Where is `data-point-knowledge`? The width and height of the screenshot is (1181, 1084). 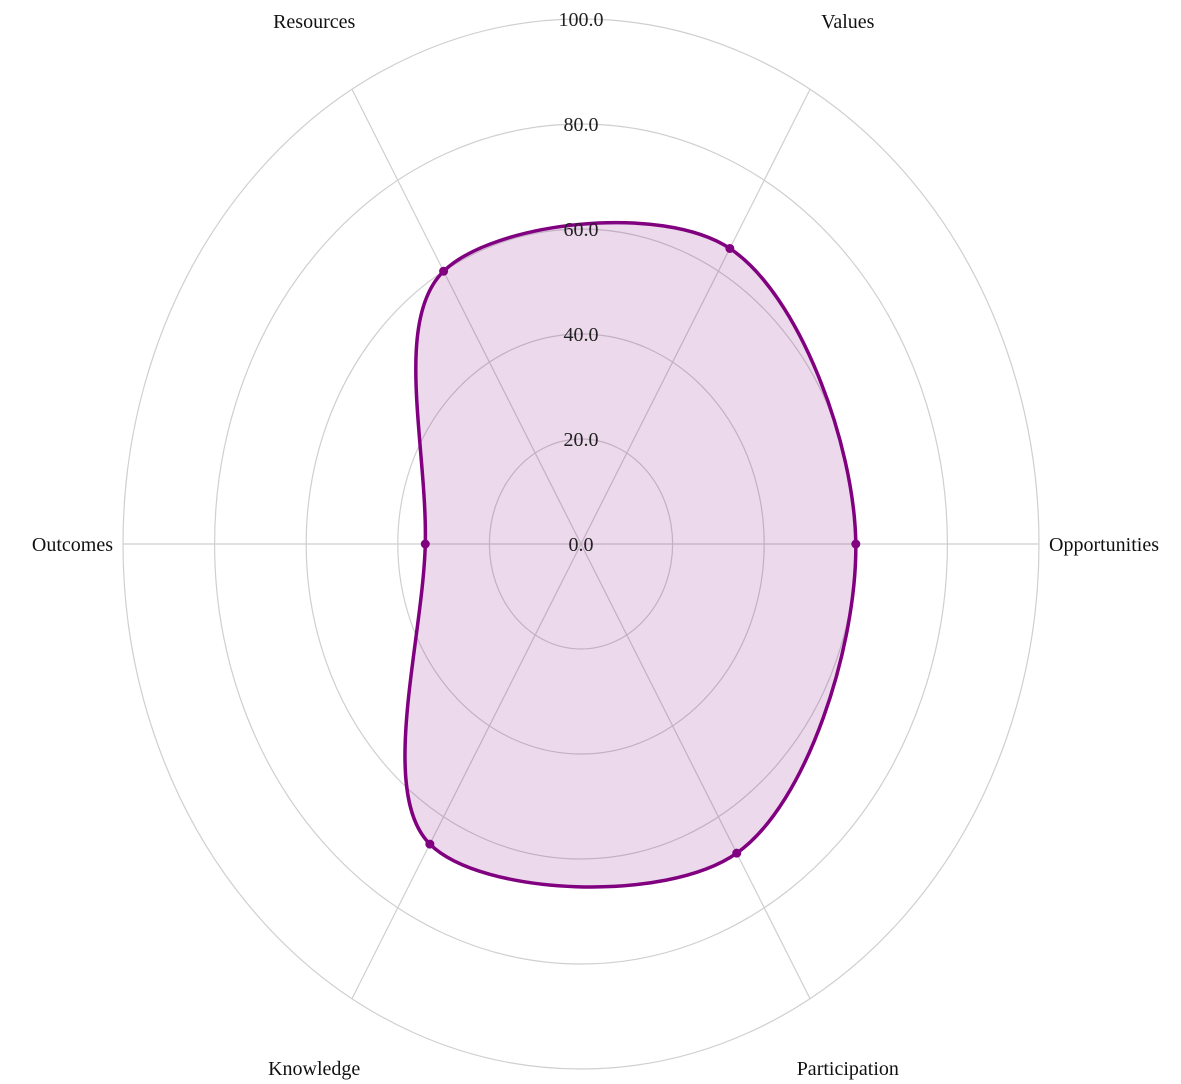
data-point-knowledge is located at coordinates (430, 844).